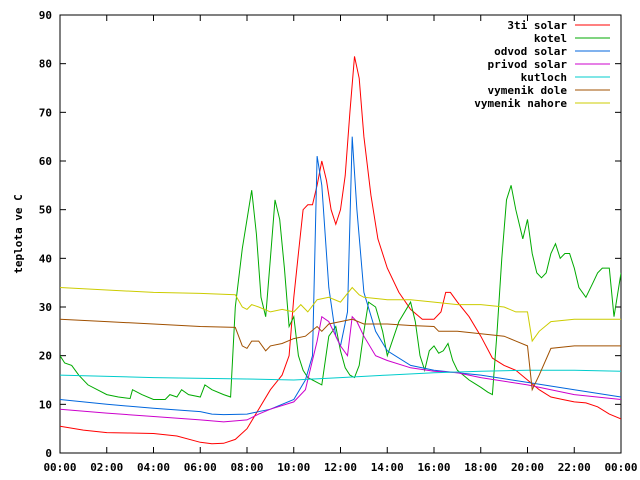  Describe the element at coordinates (340, 375) in the screenshot. I see `series-line-kutloch` at that location.